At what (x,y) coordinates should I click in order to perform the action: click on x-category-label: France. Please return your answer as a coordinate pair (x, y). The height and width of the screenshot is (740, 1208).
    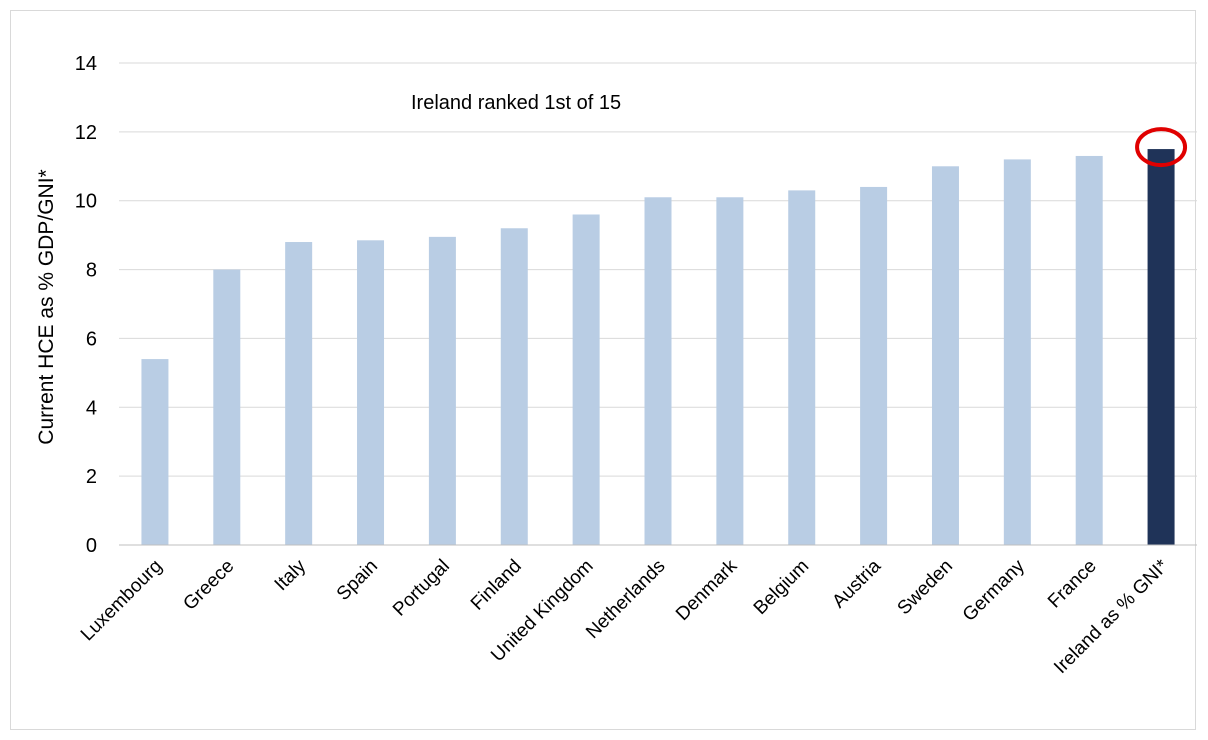
    Looking at the image, I should click on (1072, 584).